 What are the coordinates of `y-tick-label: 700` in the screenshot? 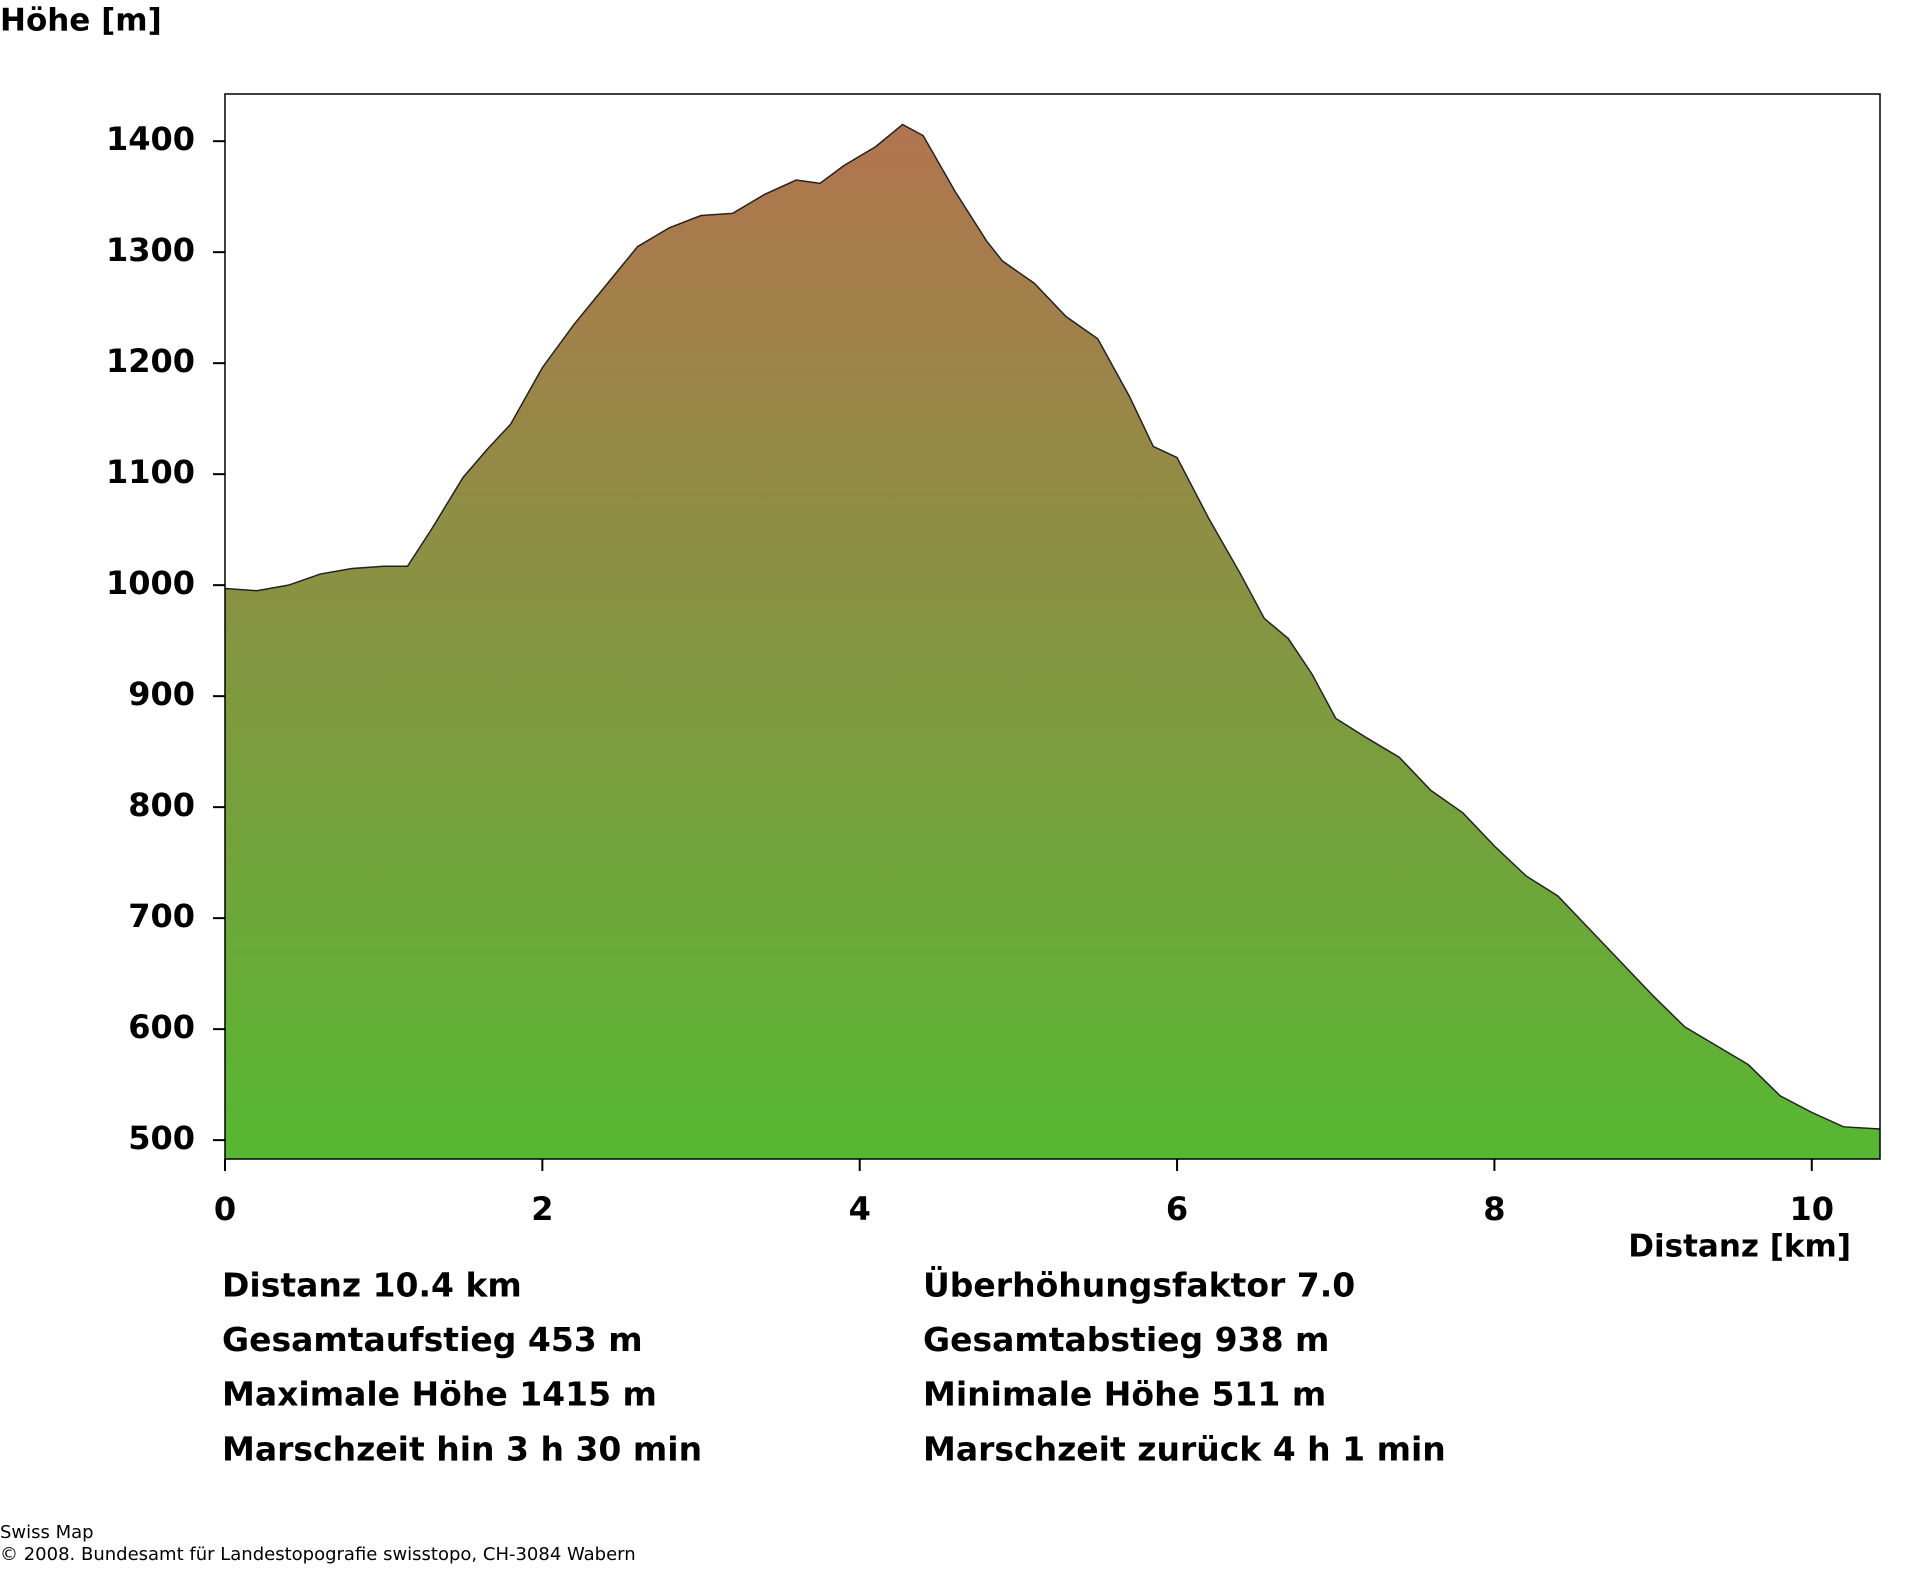 It's located at (161, 916).